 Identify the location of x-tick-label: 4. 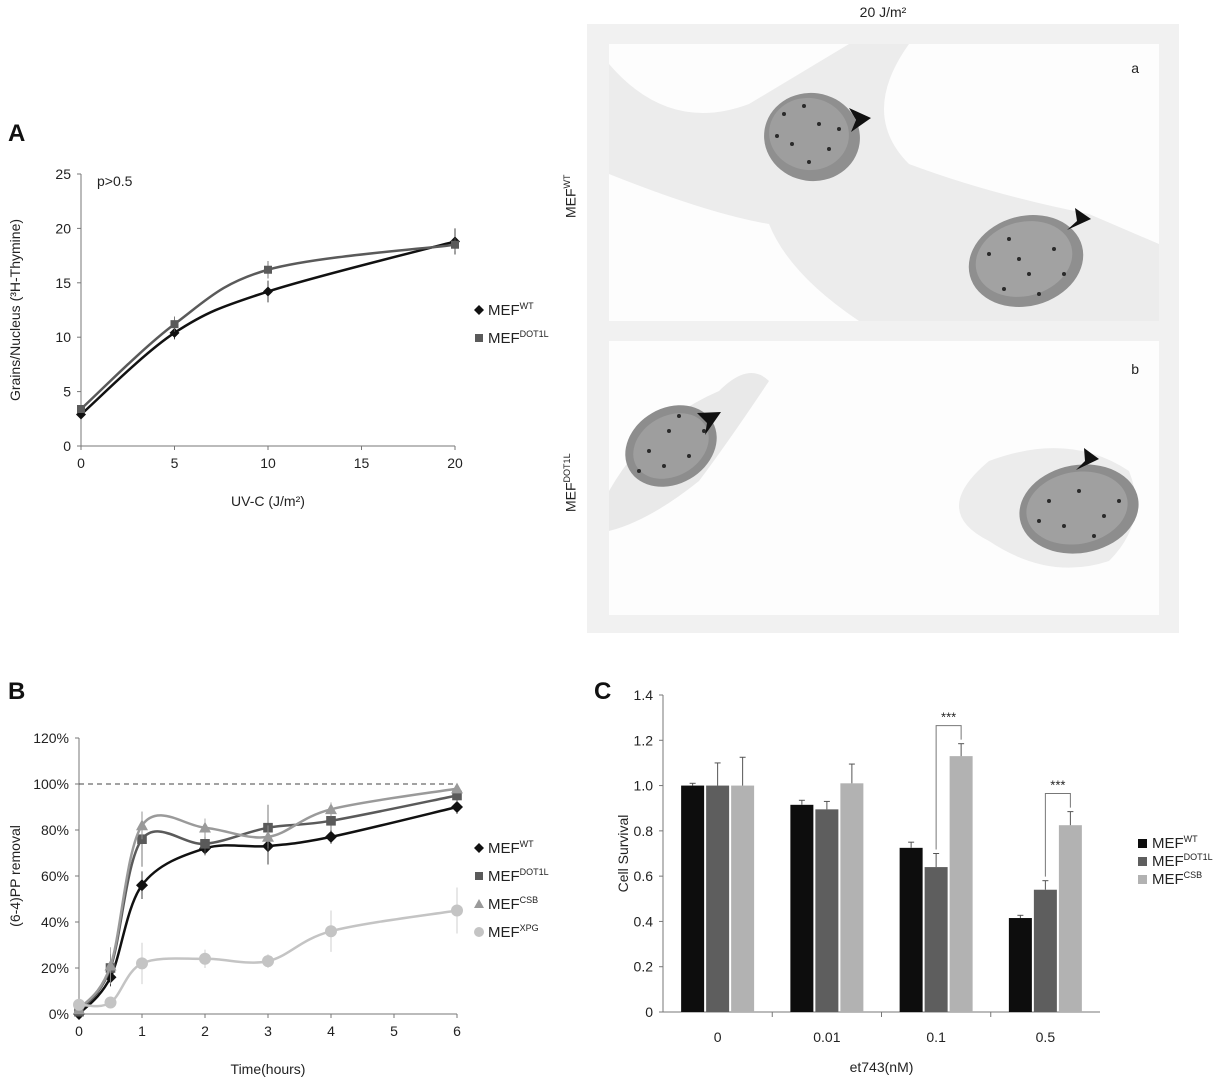
(331, 1031).